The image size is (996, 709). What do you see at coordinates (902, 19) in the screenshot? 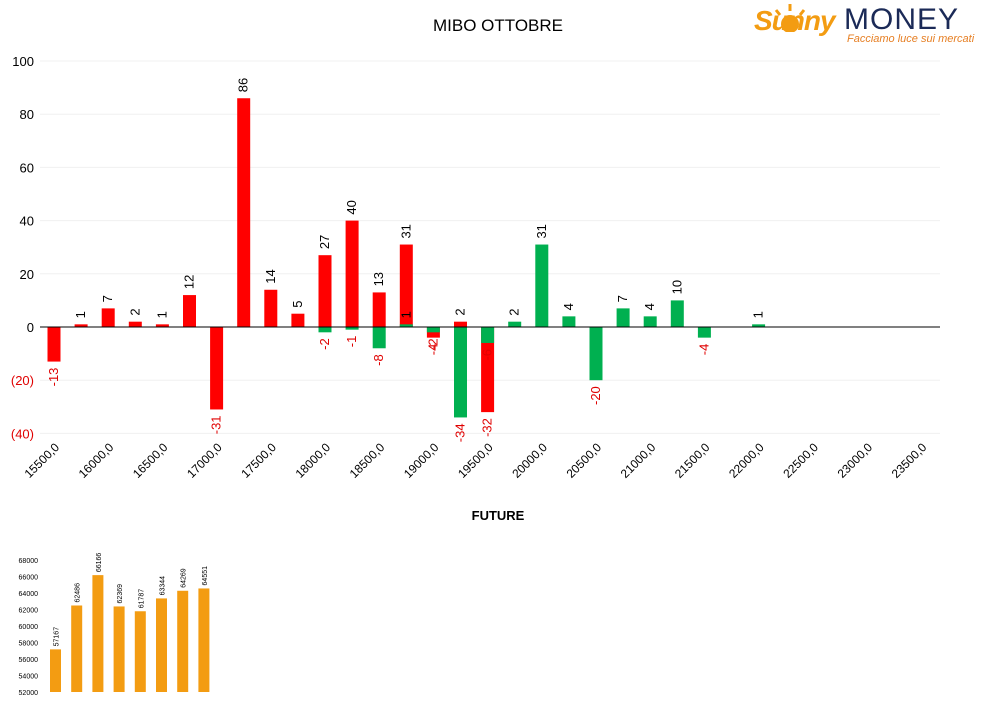
I see `logo-brand-right: MONEY` at bounding box center [902, 19].